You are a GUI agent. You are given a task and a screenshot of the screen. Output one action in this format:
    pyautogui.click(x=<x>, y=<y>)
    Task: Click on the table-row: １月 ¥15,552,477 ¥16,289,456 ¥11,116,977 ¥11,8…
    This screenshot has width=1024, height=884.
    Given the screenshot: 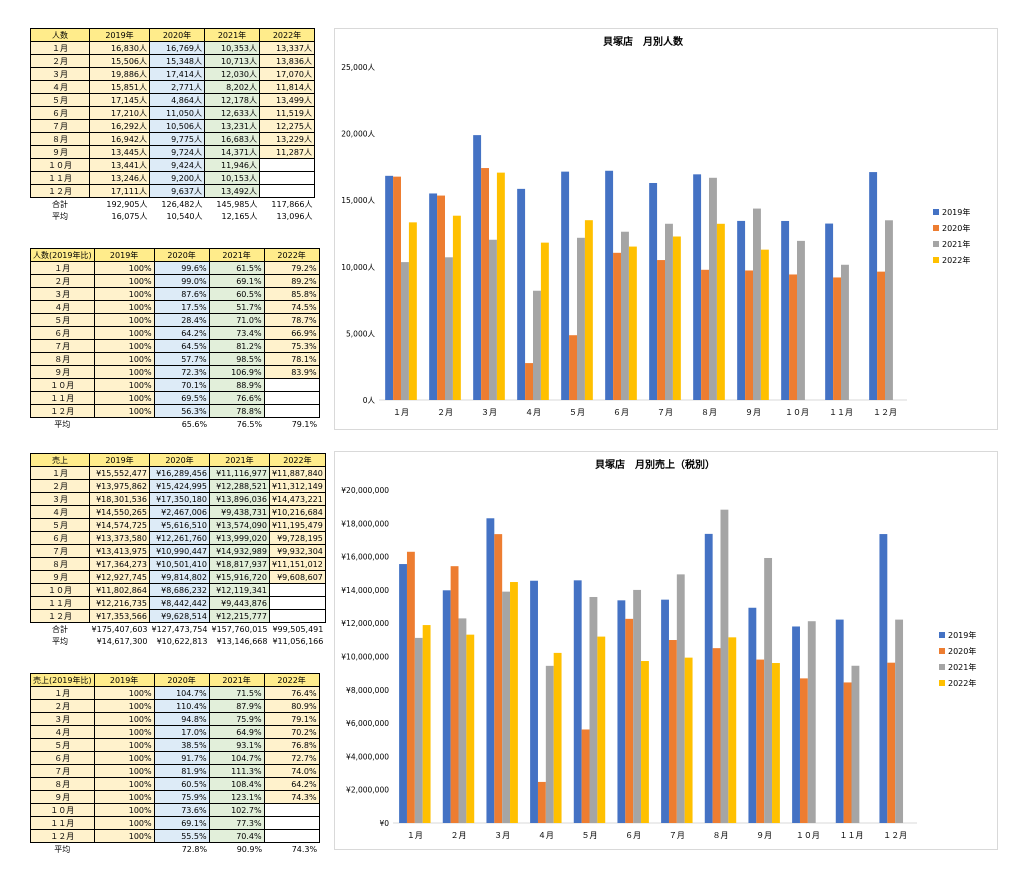 What is the action you would take?
    pyautogui.click(x=178, y=473)
    